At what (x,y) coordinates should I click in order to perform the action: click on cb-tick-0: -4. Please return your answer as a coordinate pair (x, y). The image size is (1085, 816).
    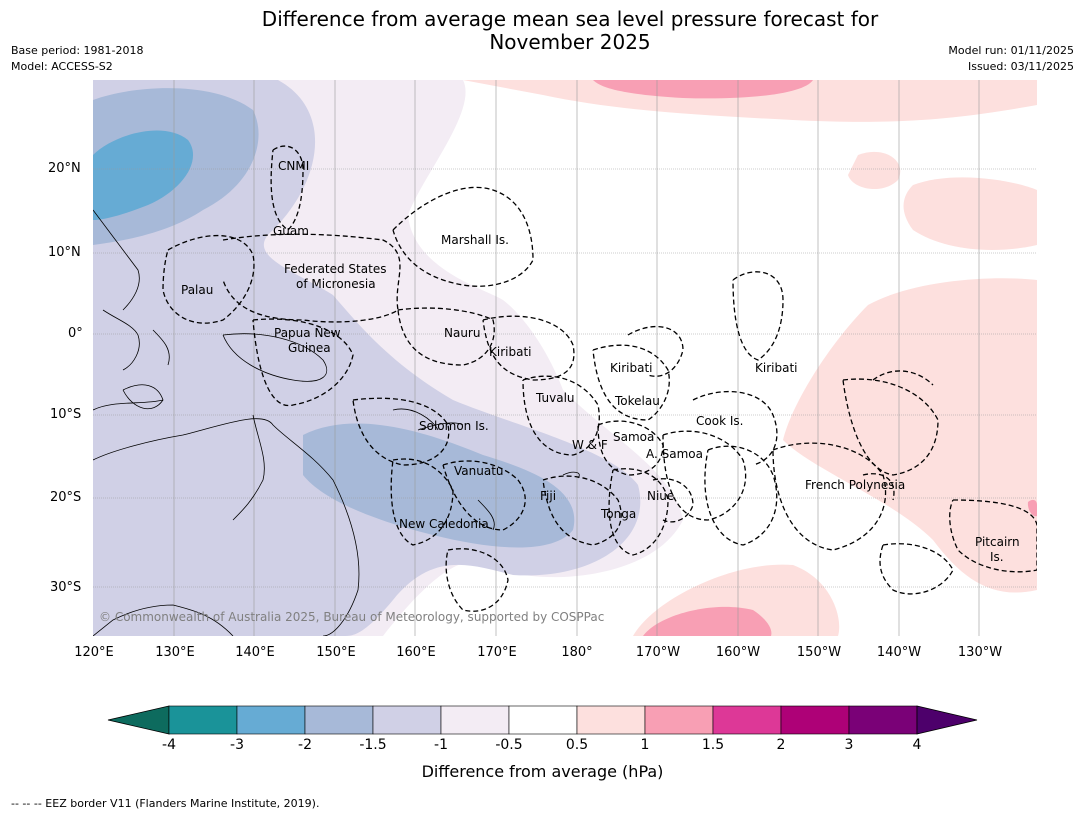
    Looking at the image, I should click on (169, 745).